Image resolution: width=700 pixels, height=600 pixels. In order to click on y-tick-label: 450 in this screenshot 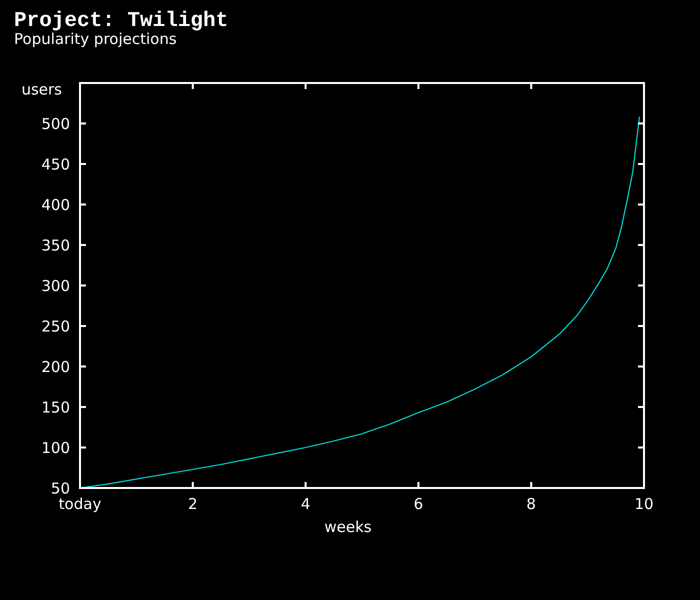, I will do `click(55, 164)`.